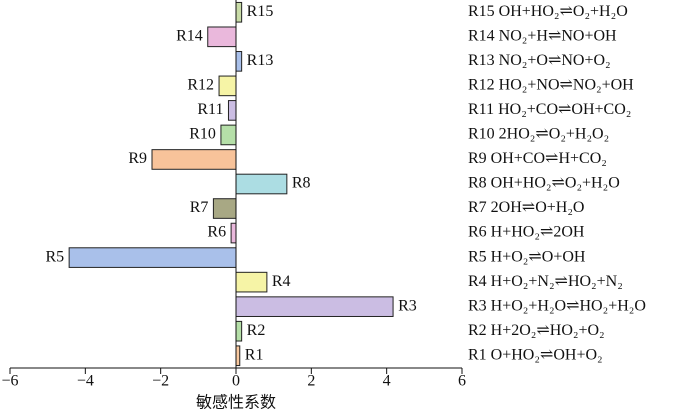 This screenshot has height=416, width=700. What do you see at coordinates (236, 381) in the screenshot?
I see `x-tick-label: 0` at bounding box center [236, 381].